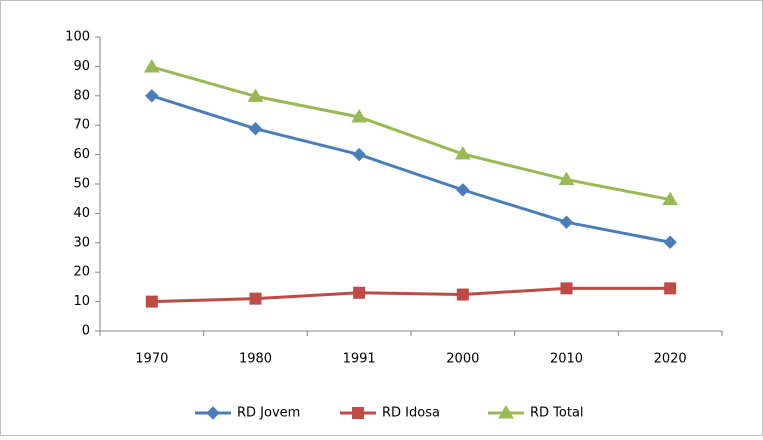  What do you see at coordinates (81, 125) in the screenshot?
I see `y-tick-label: 70` at bounding box center [81, 125].